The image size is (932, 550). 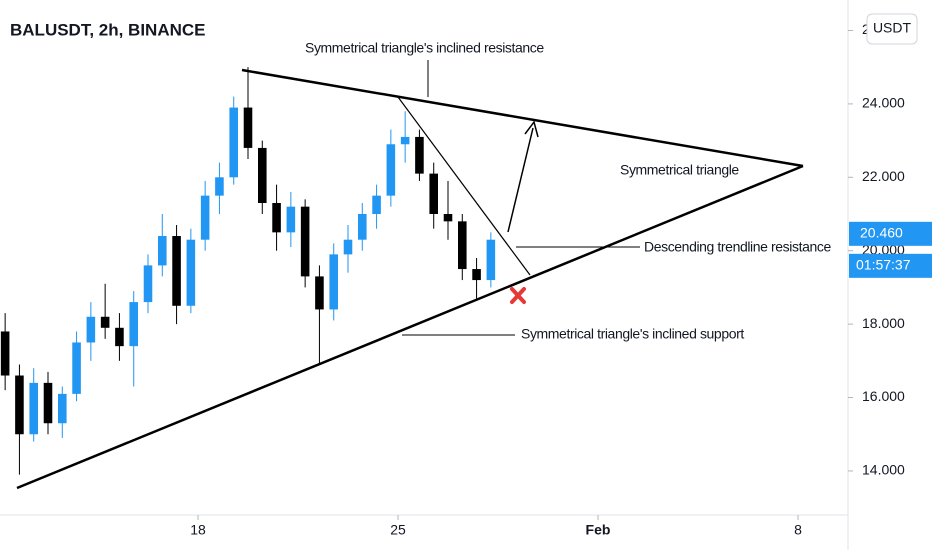 I want to click on breakout-arrow, so click(x=520, y=180).